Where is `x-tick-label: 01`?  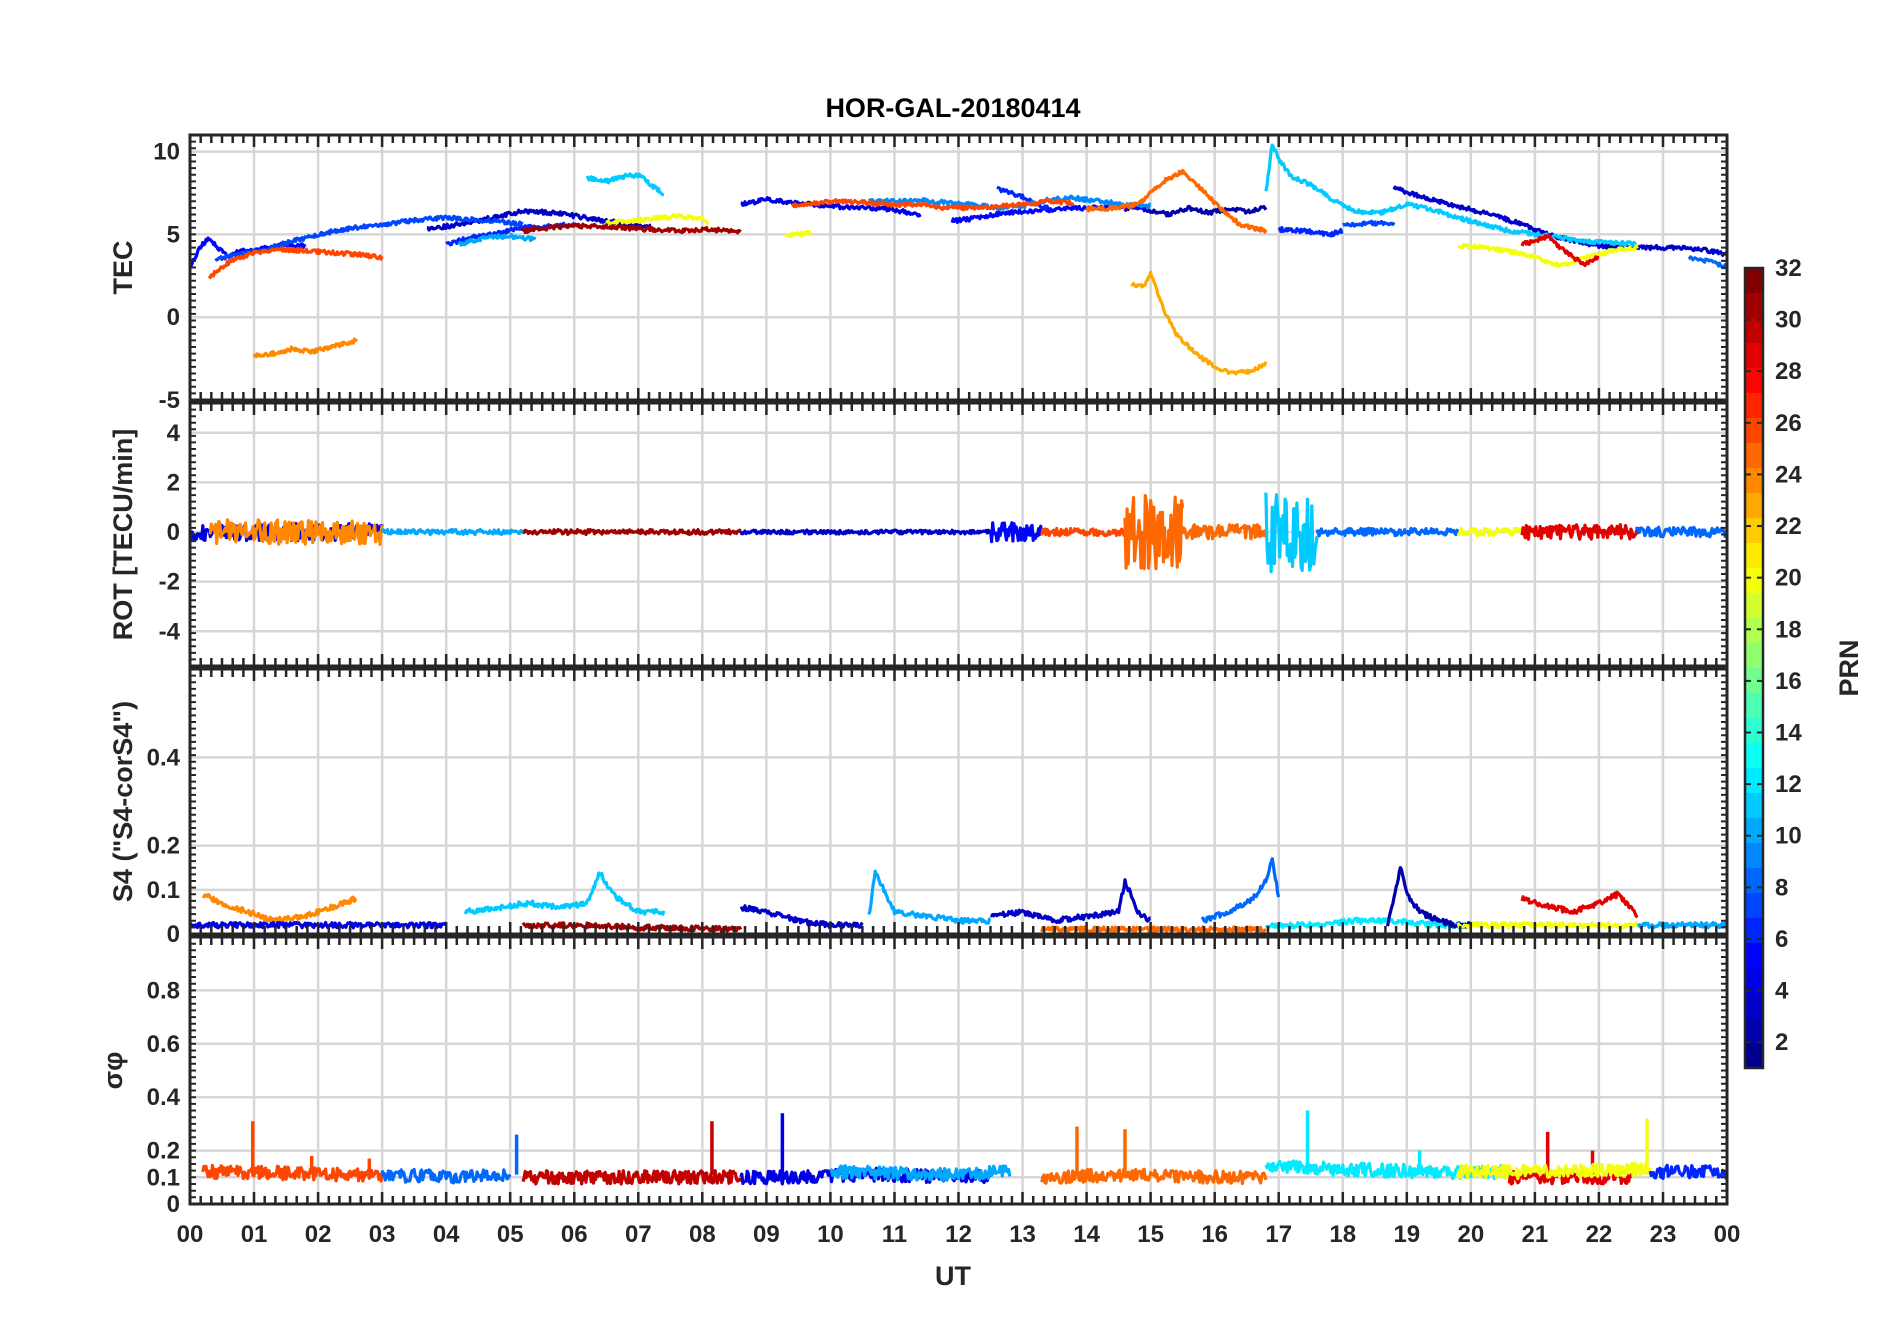
x-tick-label: 01 is located at coordinates (254, 1234).